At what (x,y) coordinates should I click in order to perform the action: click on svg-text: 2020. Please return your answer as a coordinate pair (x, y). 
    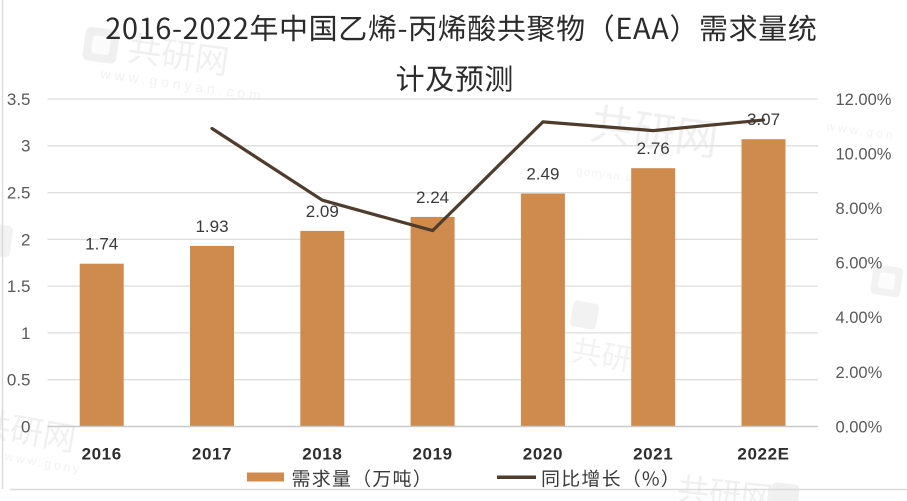
    Looking at the image, I should click on (543, 454).